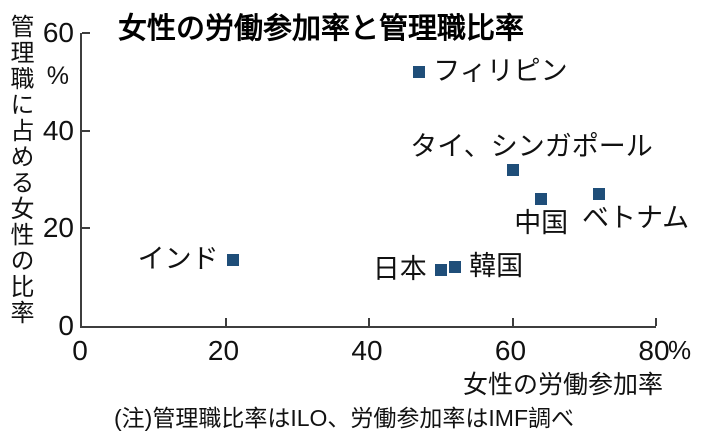  What do you see at coordinates (367, 350) in the screenshot?
I see `x-tick-label-40: 40` at bounding box center [367, 350].